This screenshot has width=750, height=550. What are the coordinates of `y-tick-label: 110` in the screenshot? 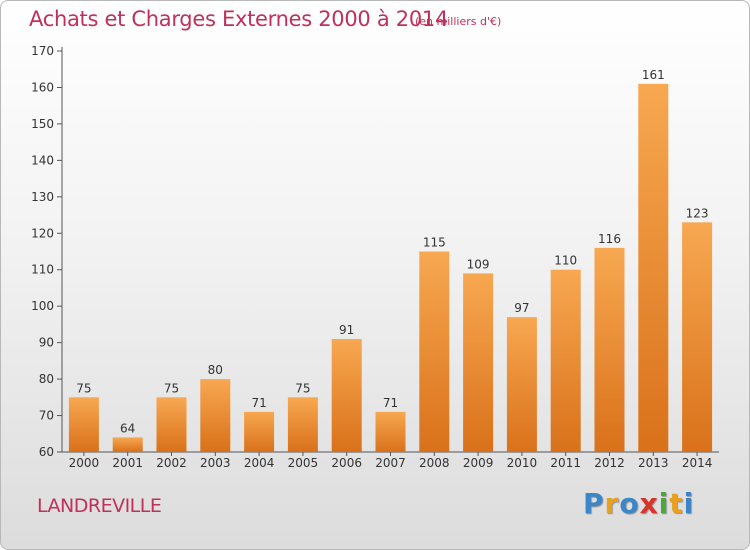 It's located at (42, 270).